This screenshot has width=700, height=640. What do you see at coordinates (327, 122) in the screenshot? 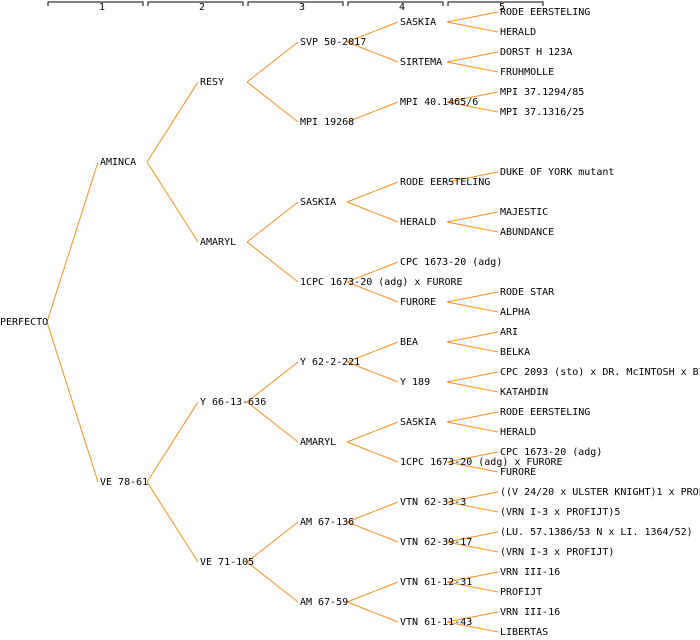
I see `ancestor-link: MPI 19268` at bounding box center [327, 122].